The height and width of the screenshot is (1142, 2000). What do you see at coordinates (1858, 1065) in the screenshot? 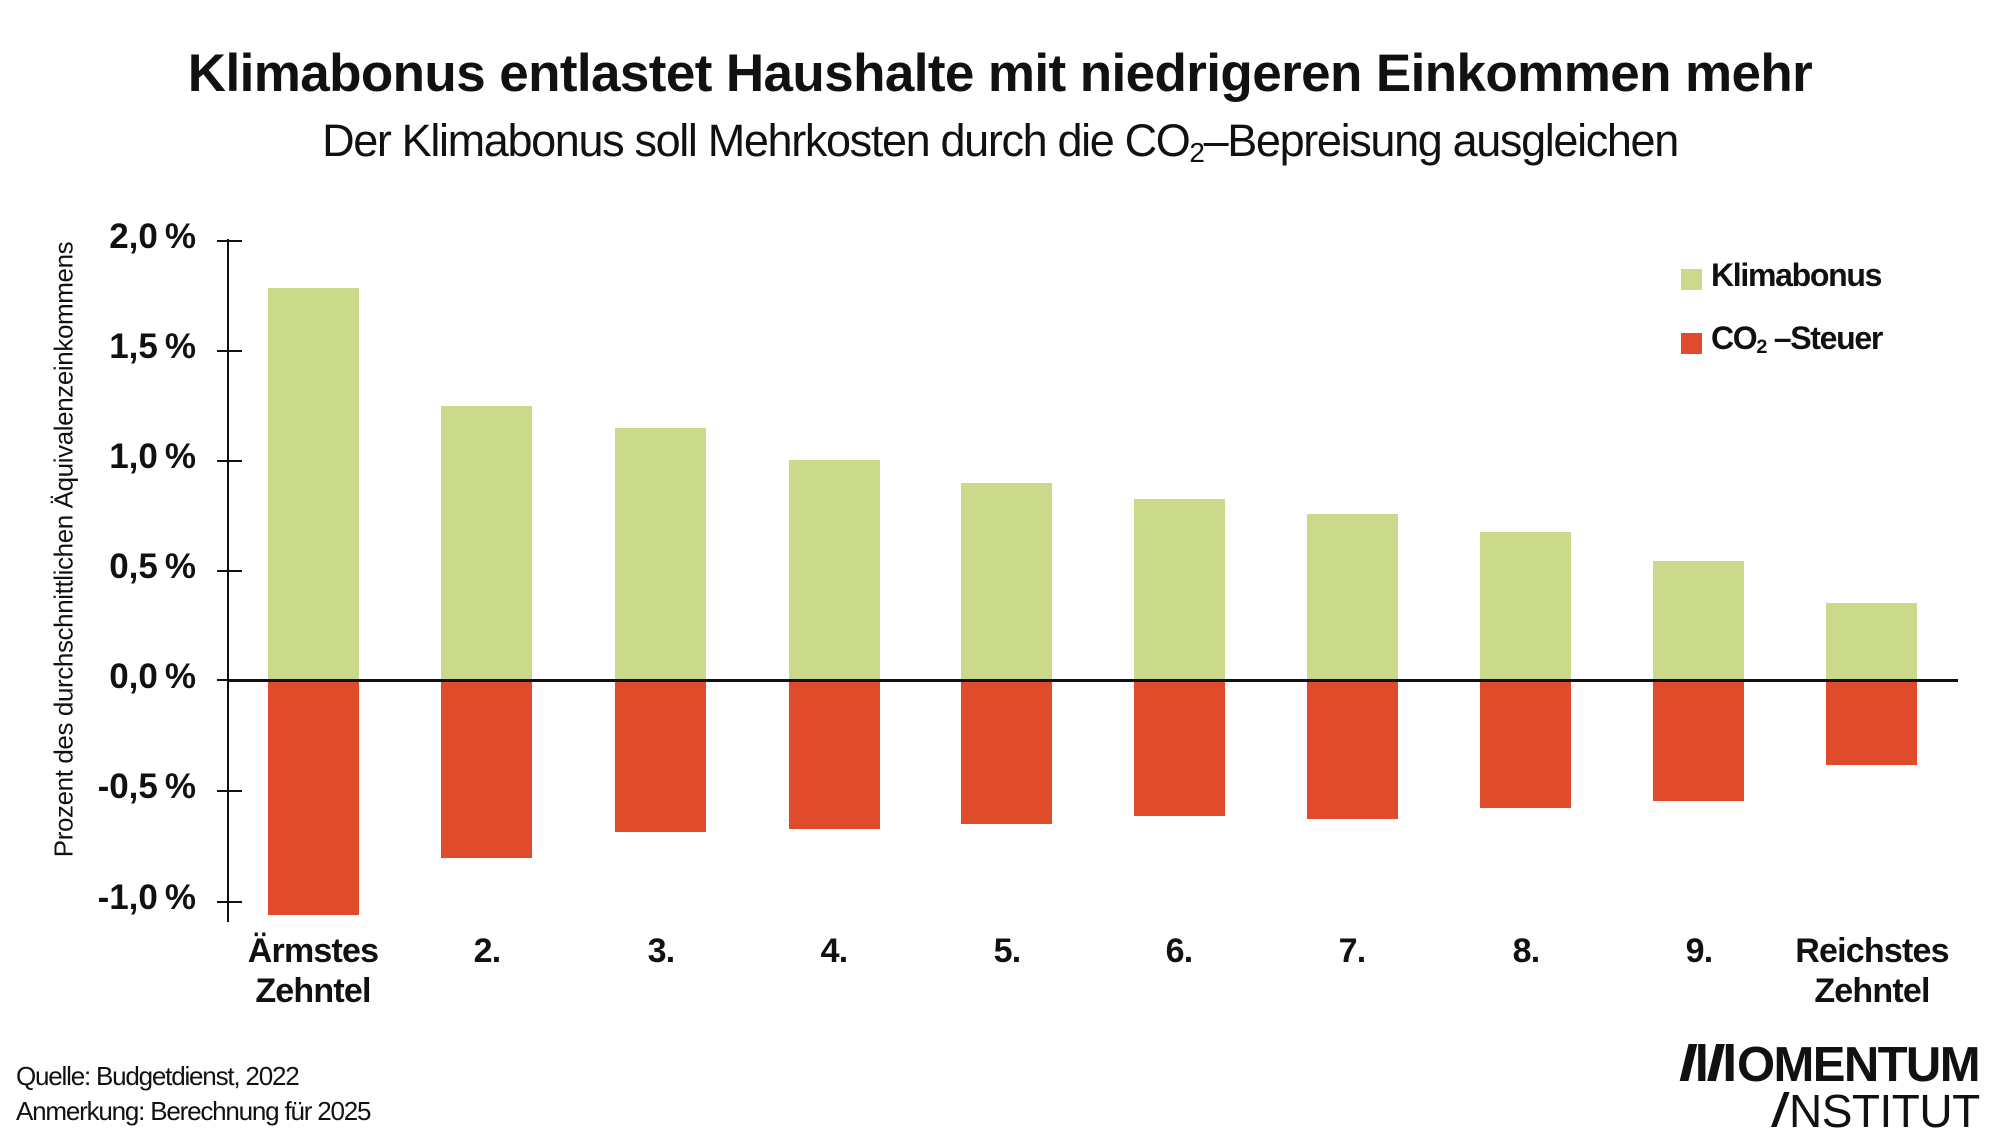
I see `svg-text: OMENTUM` at bounding box center [1858, 1065].